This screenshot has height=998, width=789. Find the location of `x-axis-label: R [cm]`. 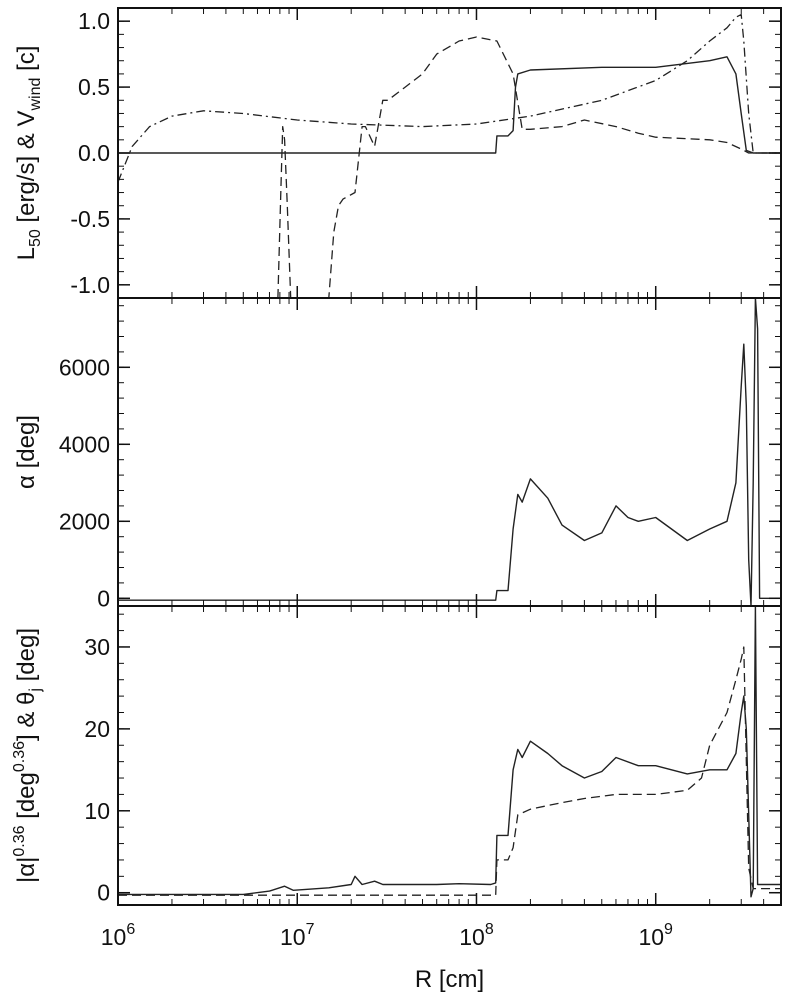

x-axis-label: R [cm] is located at coordinates (449, 979).